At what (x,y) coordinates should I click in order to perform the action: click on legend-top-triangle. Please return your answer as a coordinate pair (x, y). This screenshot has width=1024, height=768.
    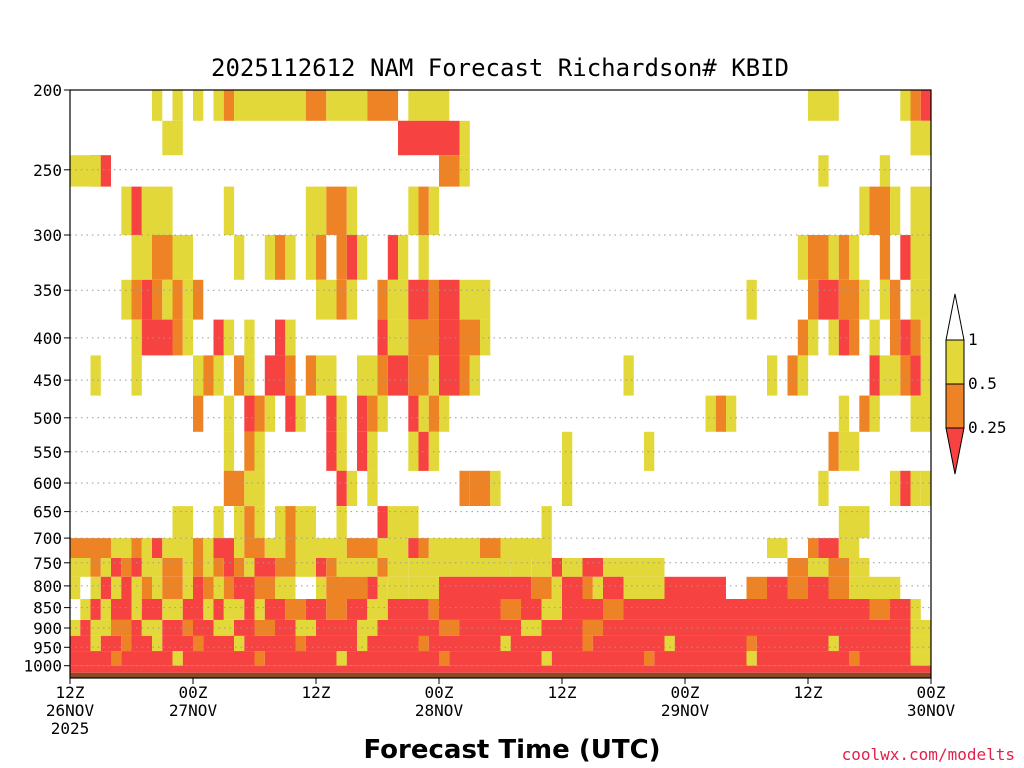
    Looking at the image, I should click on (955, 317).